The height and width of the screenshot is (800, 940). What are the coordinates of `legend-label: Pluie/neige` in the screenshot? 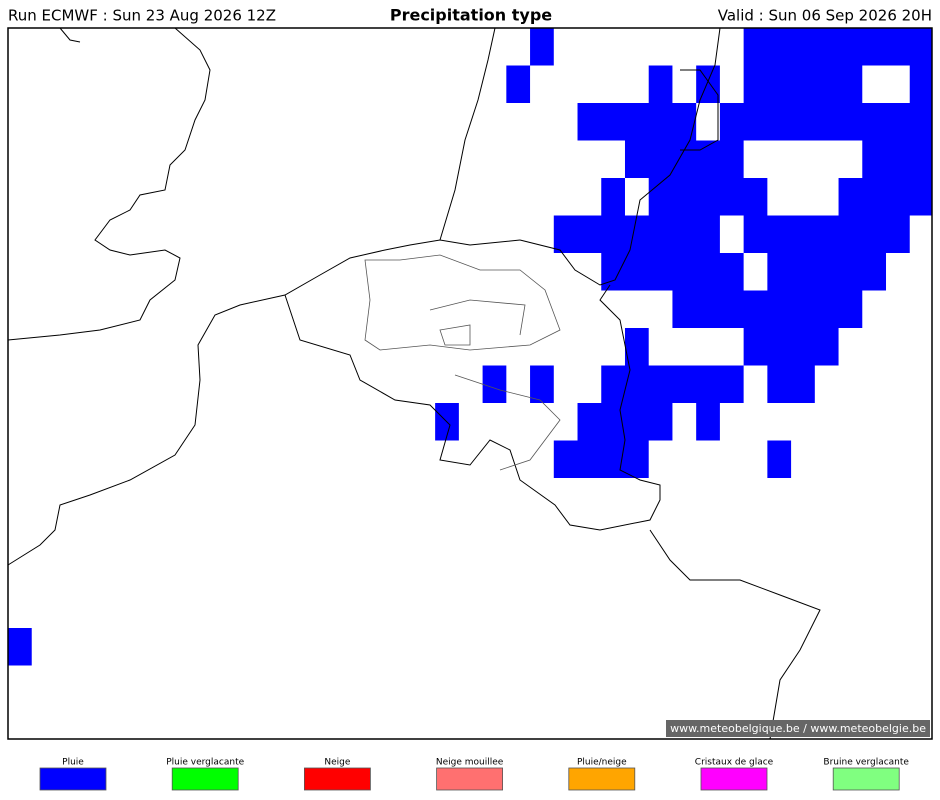 It's located at (602, 763).